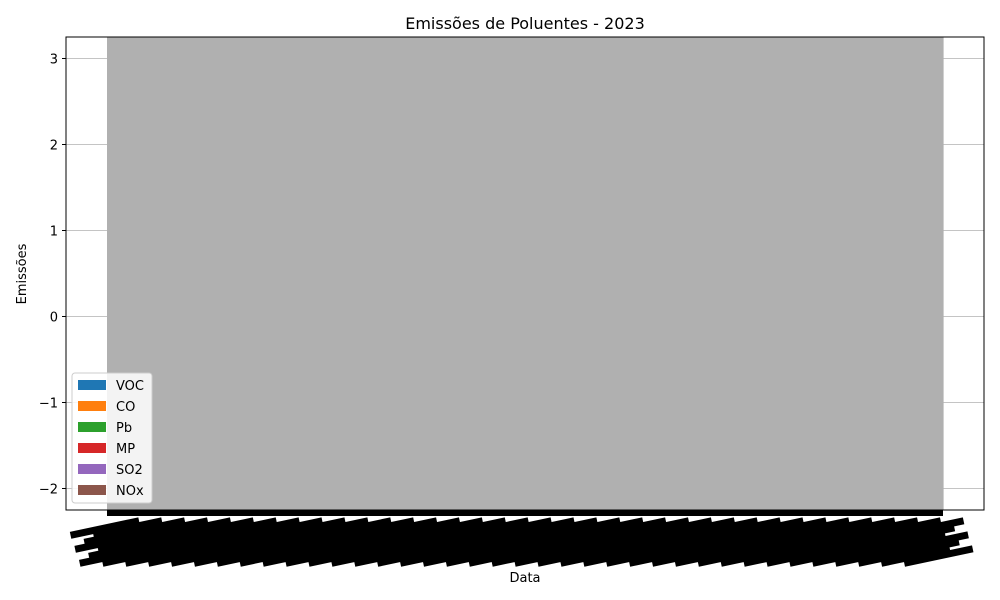 Image resolution: width=1000 pixels, height=600 pixels. Describe the element at coordinates (48, 404) in the screenshot. I see `y-tick-label: −1` at that location.